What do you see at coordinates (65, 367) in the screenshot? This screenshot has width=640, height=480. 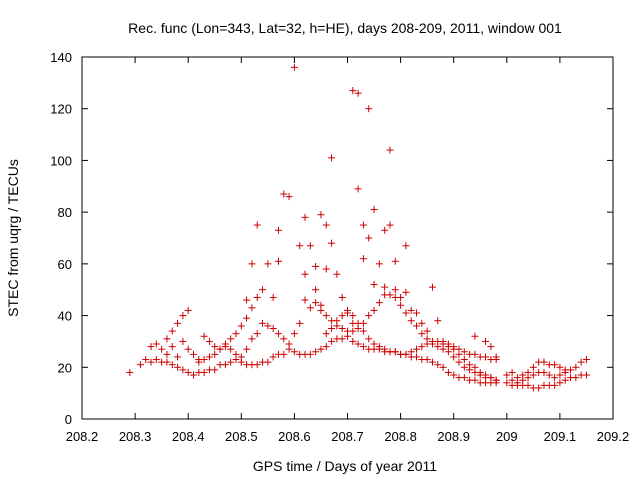 I see `y-tick-label: 20` at bounding box center [65, 367].